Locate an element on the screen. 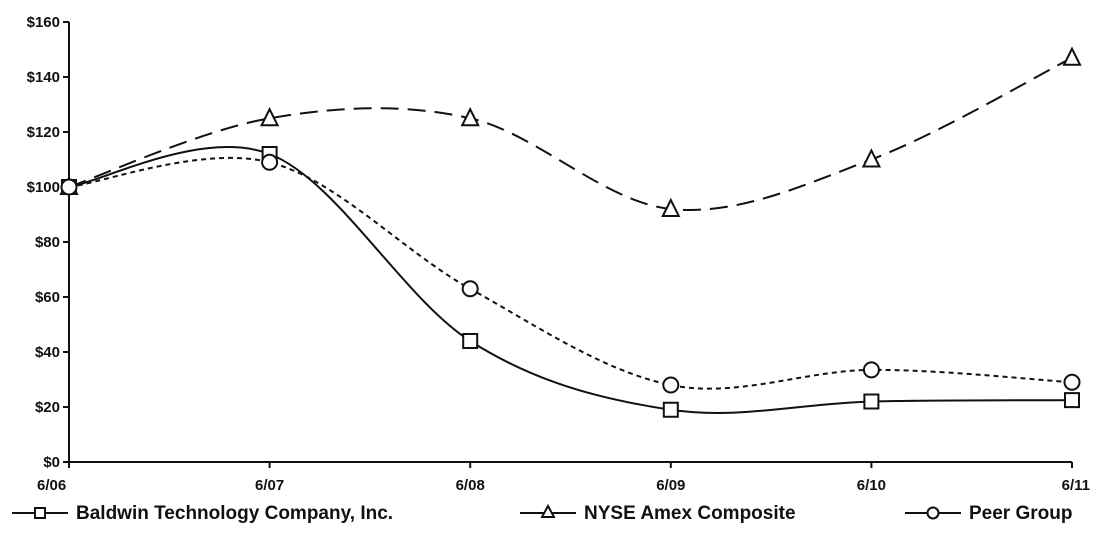  y-tick-label: $140 is located at coordinates (43, 77).